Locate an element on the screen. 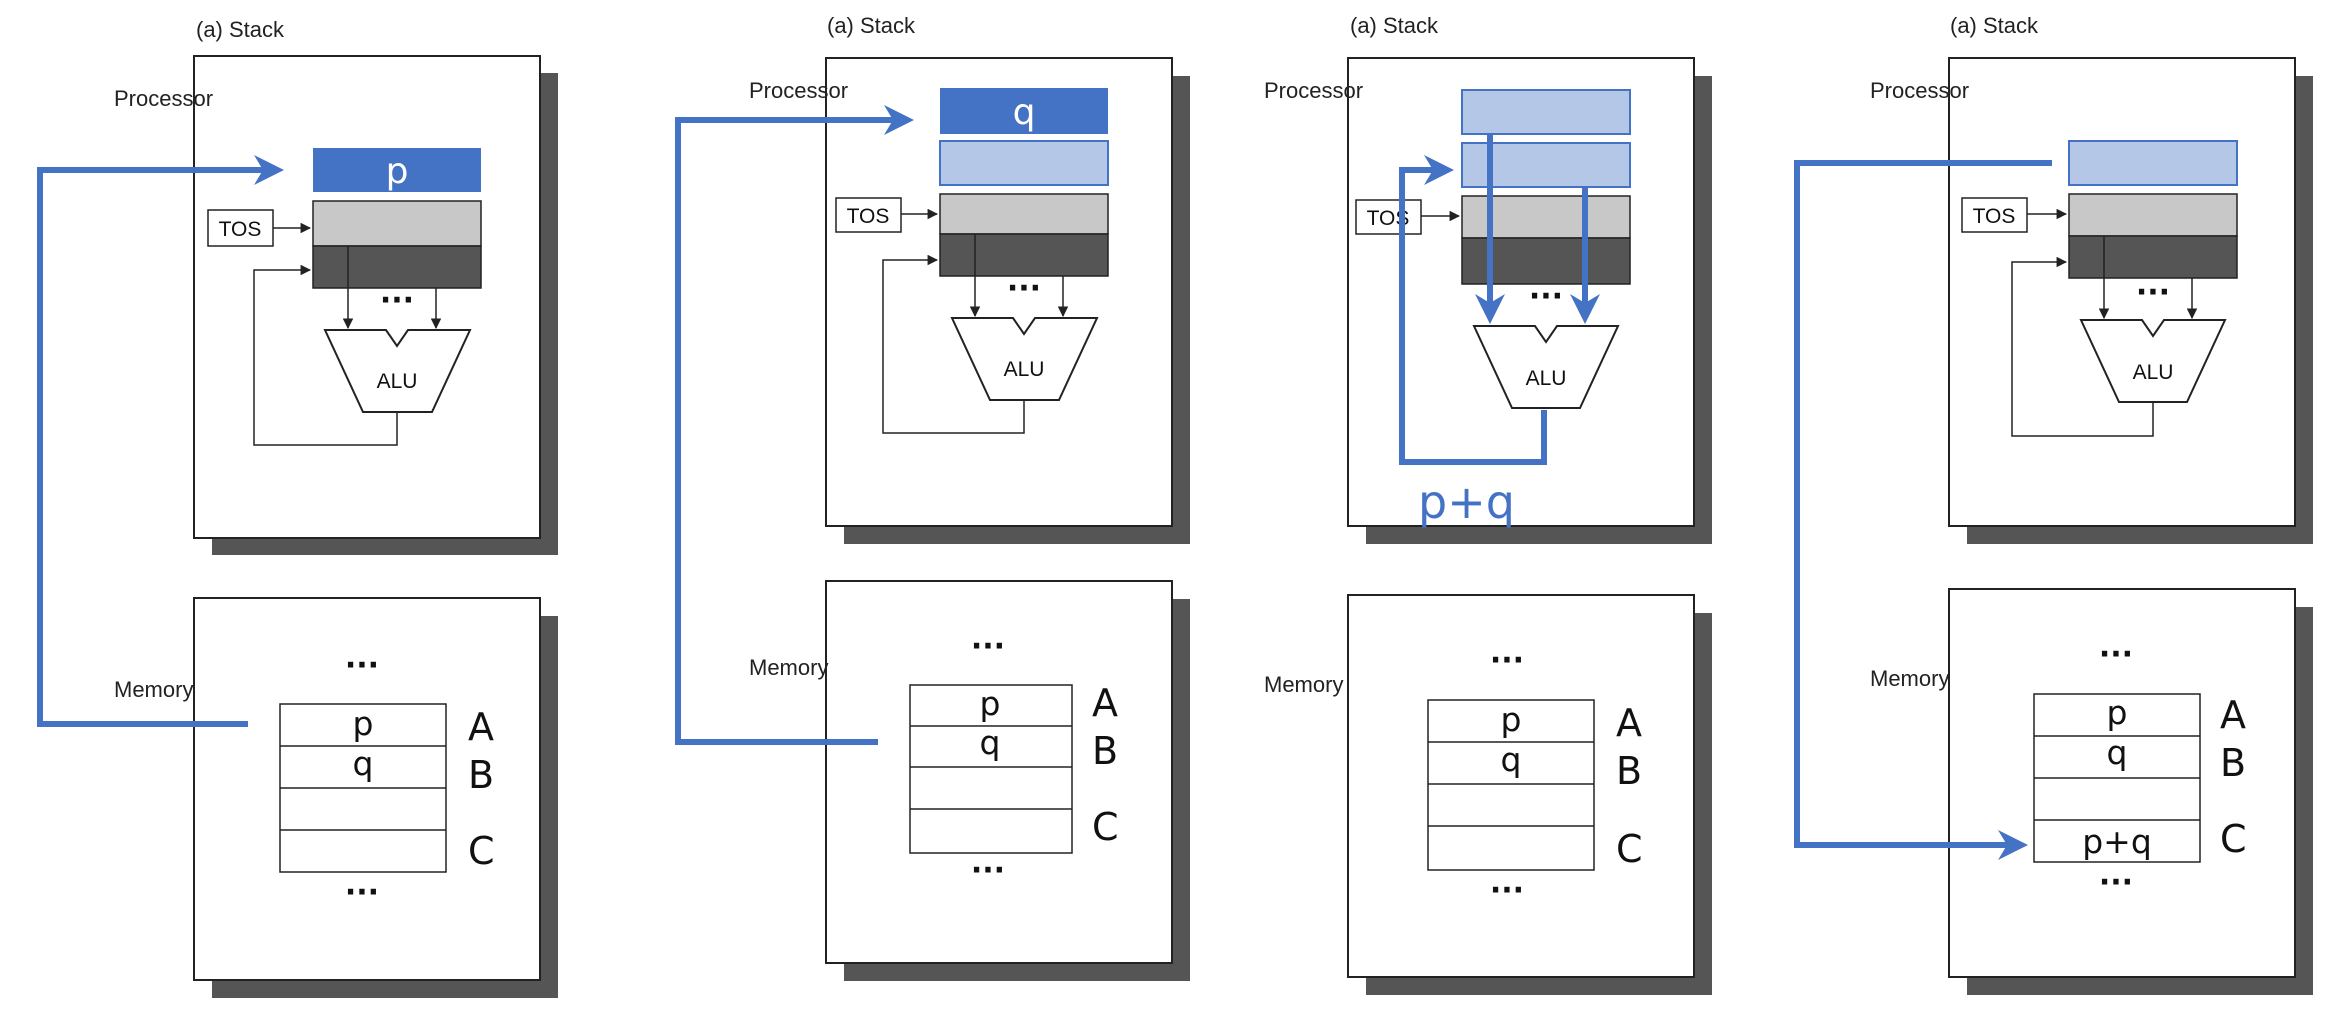 The image size is (2352, 1024). alu-result-label: p+q is located at coordinates (1466, 502).